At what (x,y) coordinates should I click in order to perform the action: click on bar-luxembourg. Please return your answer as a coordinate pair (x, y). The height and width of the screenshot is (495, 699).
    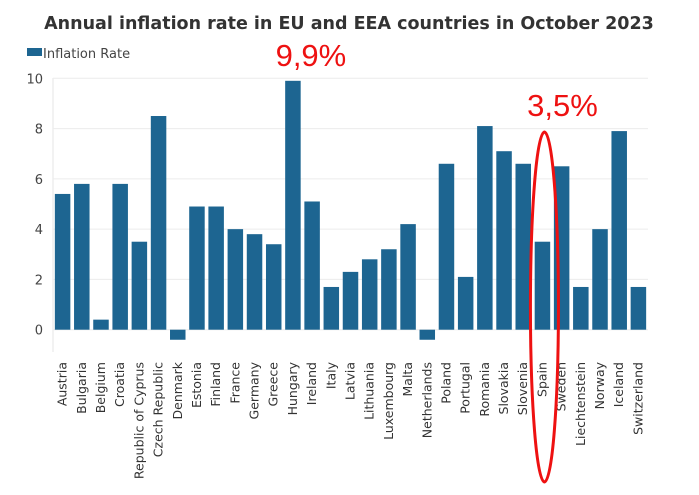
    Looking at the image, I should click on (389, 289).